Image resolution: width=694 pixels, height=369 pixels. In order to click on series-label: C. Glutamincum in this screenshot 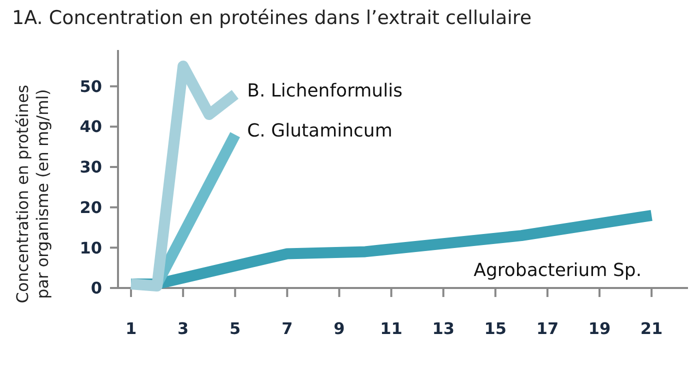, I will do `click(319, 131)`.